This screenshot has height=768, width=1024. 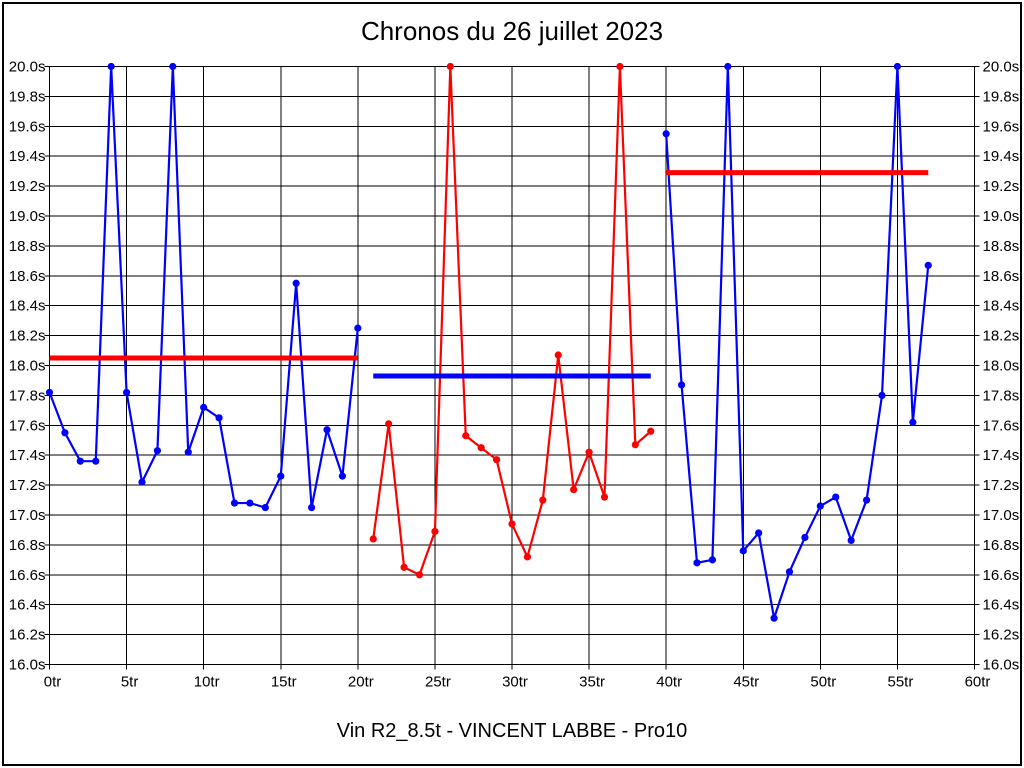 What do you see at coordinates (53, 682) in the screenshot?
I see `x-tick-label: 0tr` at bounding box center [53, 682].